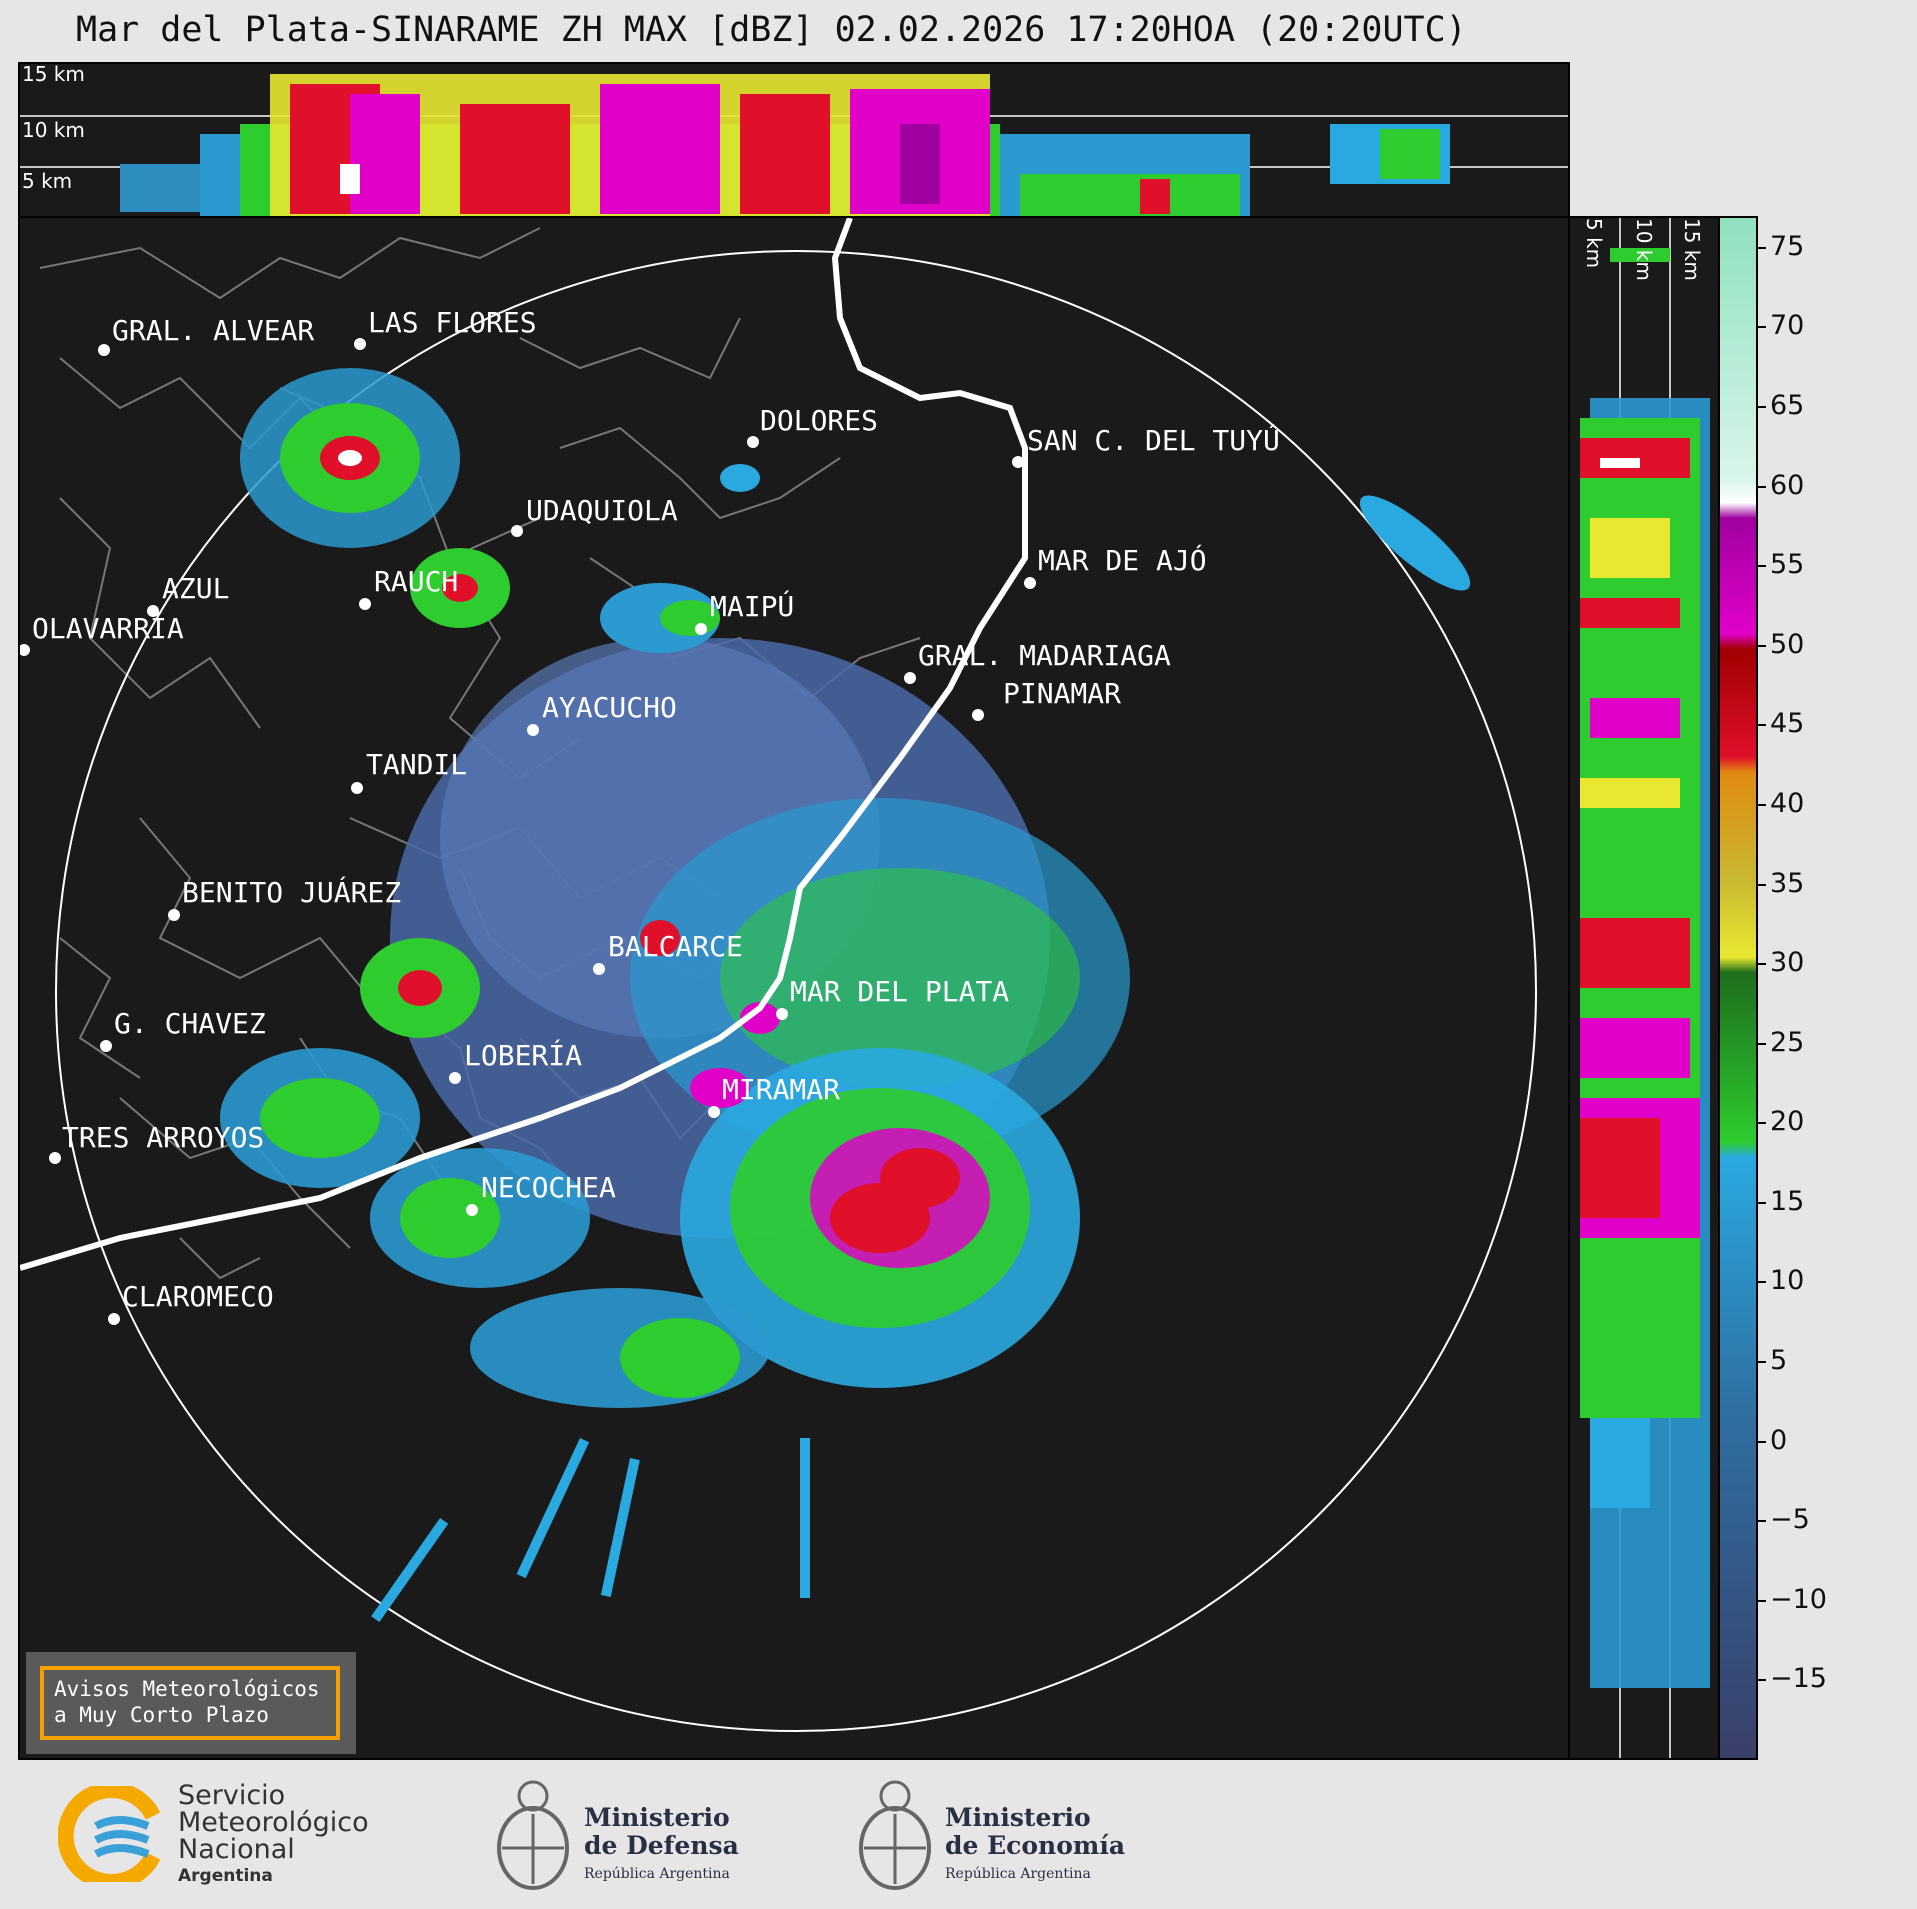 The image size is (1917, 1909). What do you see at coordinates (1644, 249) in the screenshot?
I see `side-altitude-label-10km: 10 km` at bounding box center [1644, 249].